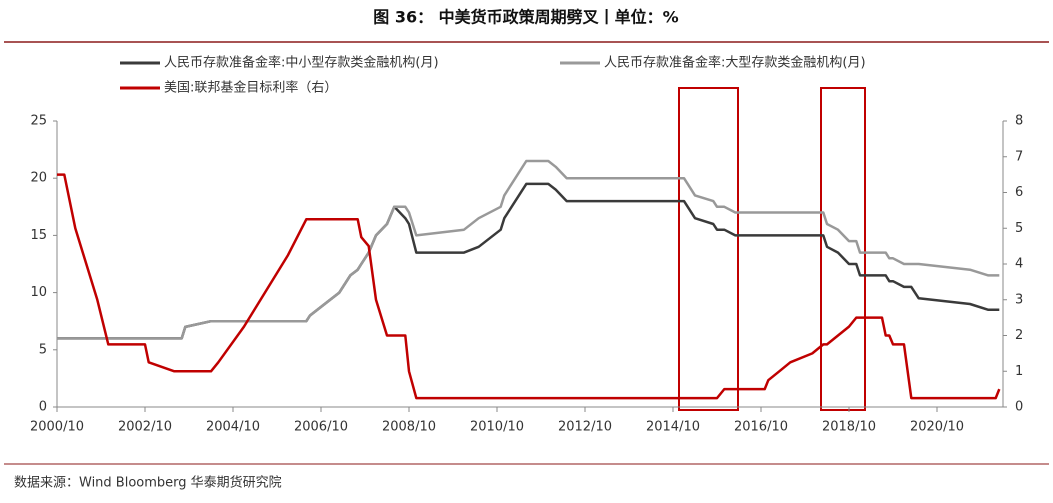  What do you see at coordinates (1019, 121) in the screenshot?
I see `y2-tick-label: 8` at bounding box center [1019, 121].